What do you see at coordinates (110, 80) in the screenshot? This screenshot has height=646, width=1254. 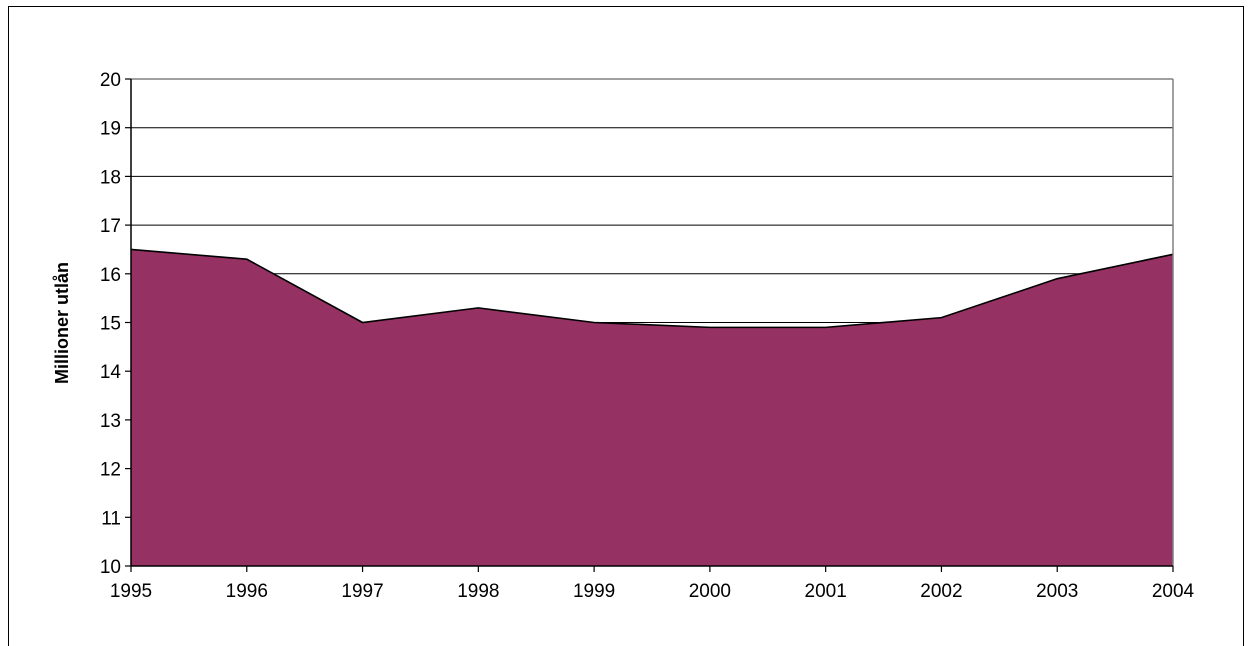 I see `y-tick-label-20: 20` at bounding box center [110, 80].